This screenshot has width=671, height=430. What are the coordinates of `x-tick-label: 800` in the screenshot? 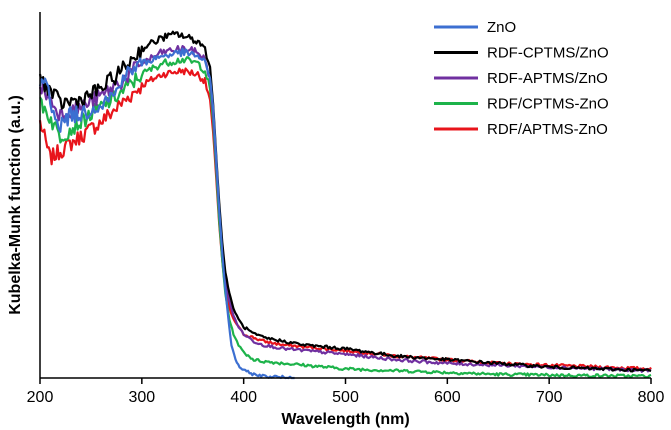 It's located at (651, 397).